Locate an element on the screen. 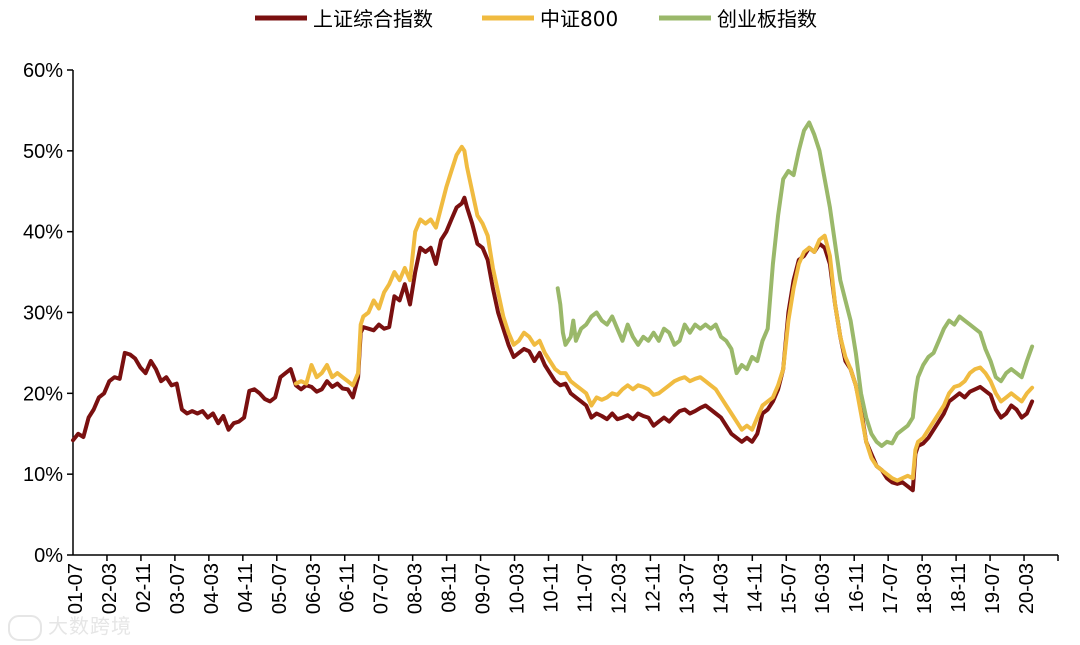  x-tick-label: 01-07 is located at coordinates (76, 588).